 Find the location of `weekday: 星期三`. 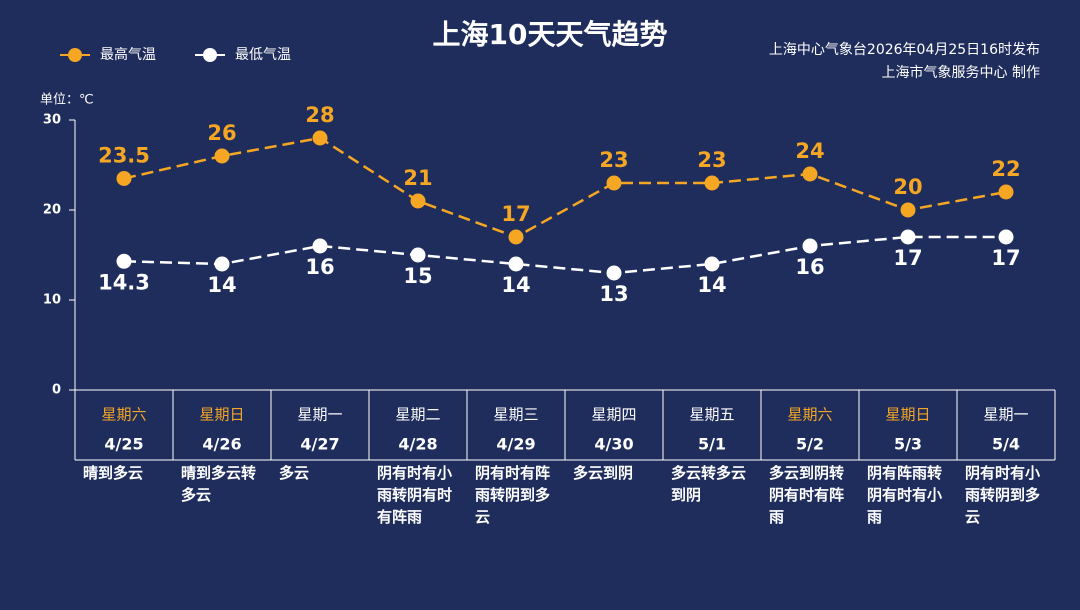

weekday: 星期三 is located at coordinates (515, 415).